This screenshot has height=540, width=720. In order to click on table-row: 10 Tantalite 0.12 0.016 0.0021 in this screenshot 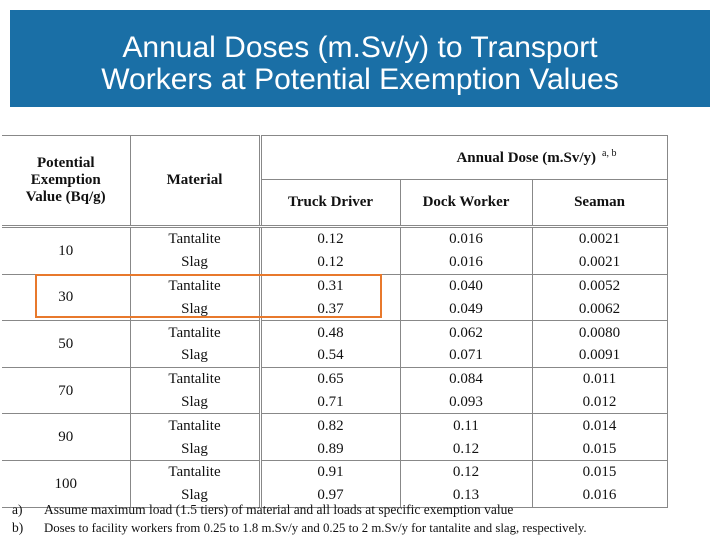, I will do `click(334, 250)`.